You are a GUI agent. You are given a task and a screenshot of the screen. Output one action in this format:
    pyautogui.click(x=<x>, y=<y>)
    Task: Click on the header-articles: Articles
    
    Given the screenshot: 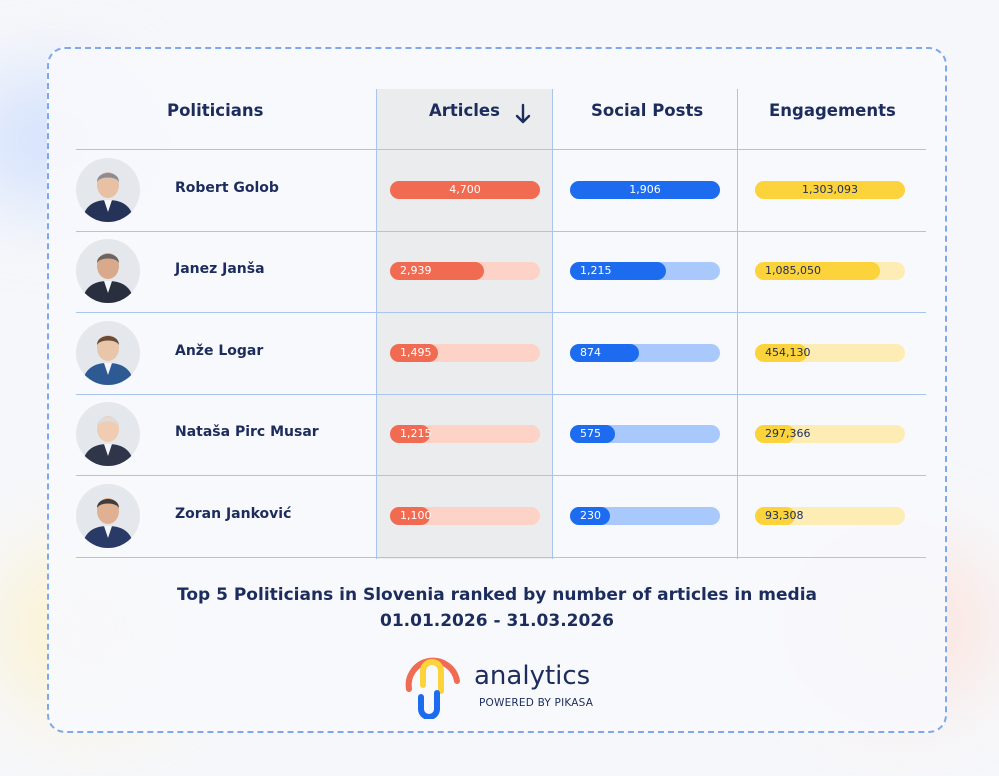 What is the action you would take?
    pyautogui.click(x=464, y=110)
    